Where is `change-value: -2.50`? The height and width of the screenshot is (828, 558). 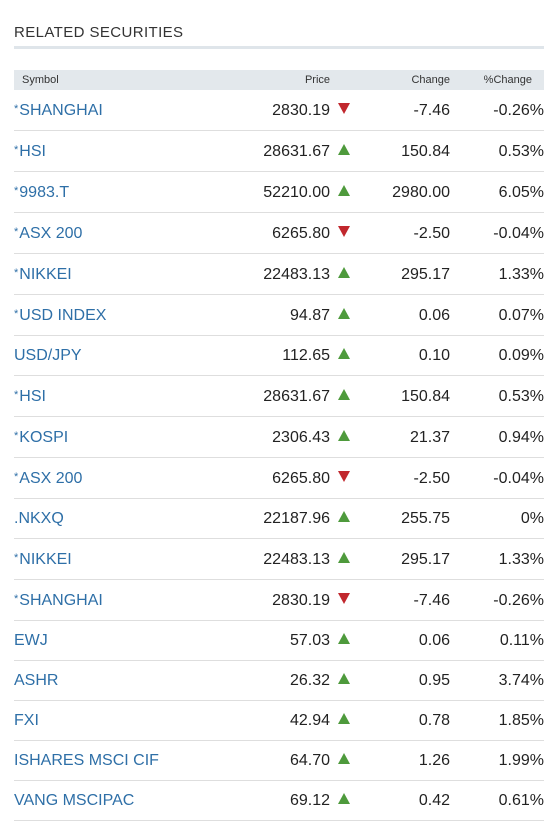 change-value: -2.50 is located at coordinates (431, 233).